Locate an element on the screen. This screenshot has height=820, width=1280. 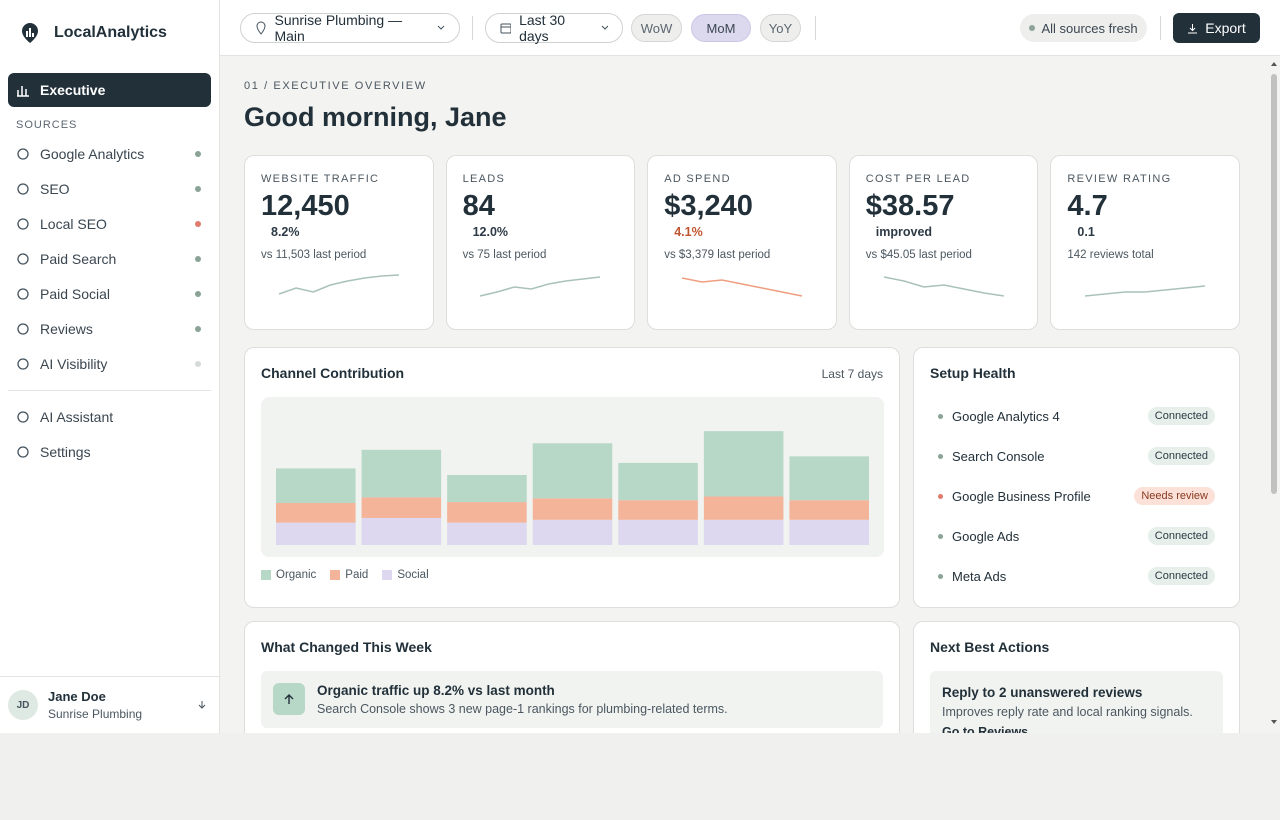
nav-item: Local SEO is located at coordinates (109, 224).